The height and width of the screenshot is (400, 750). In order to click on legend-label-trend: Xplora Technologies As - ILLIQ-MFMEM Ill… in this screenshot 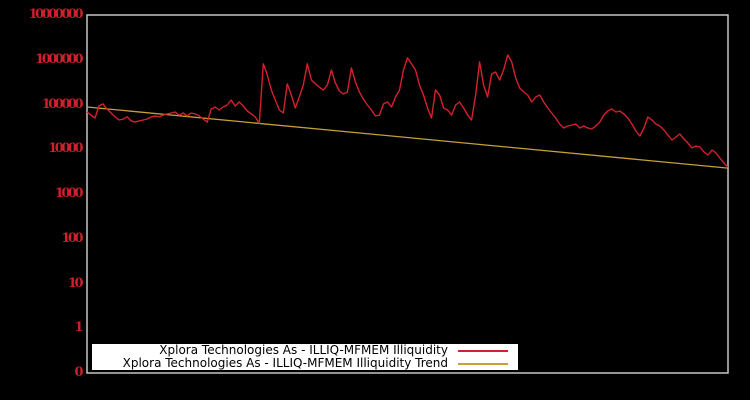, I will do `click(285, 363)`.